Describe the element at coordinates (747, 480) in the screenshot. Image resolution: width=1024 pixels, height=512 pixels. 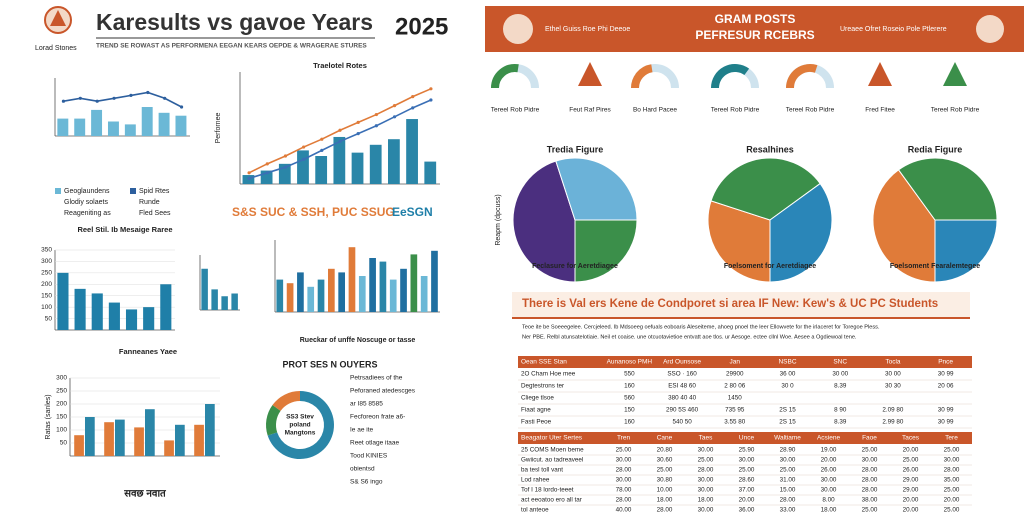
I see `table-cell: 28.60` at that location.